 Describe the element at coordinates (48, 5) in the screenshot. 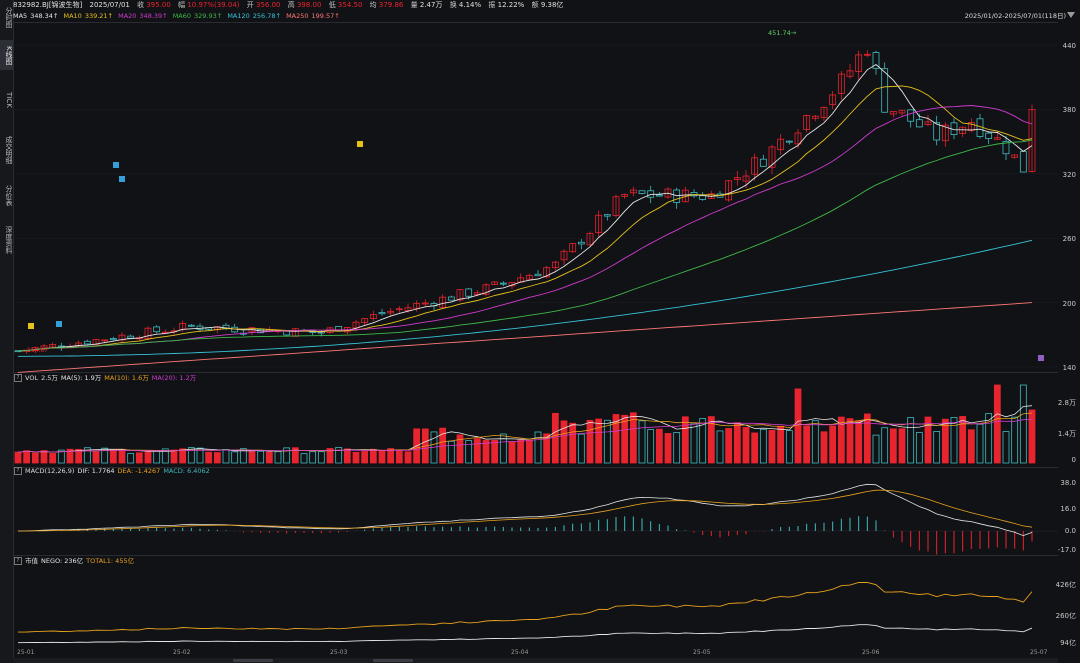

I see `stock-code: 832982.BJ[锦波生物]` at that location.